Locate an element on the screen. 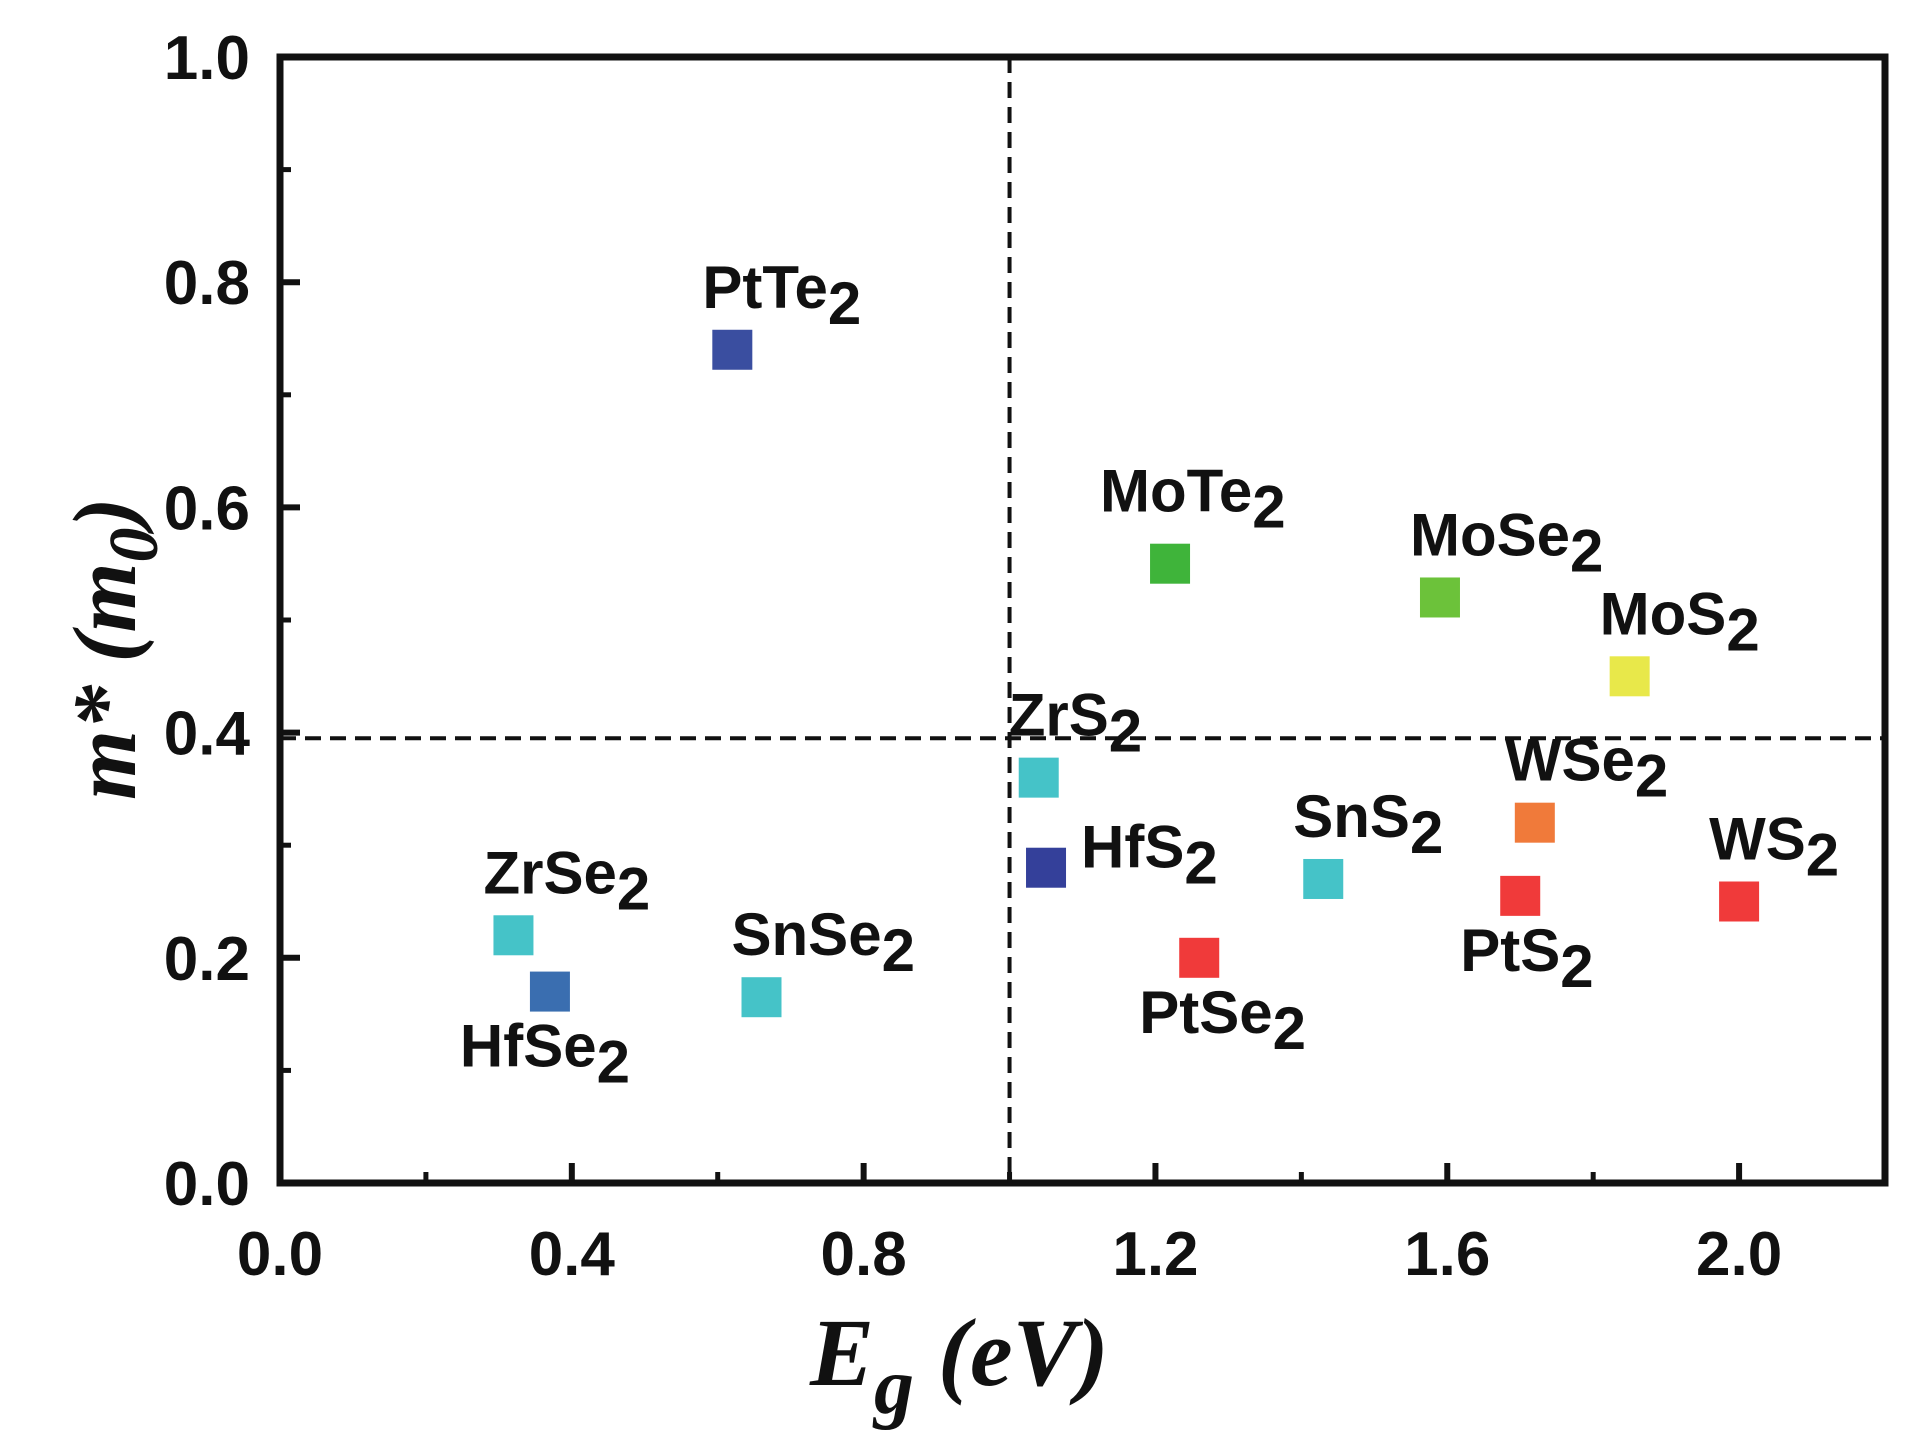  point-label-base: ZrSe is located at coordinates (549, 872).